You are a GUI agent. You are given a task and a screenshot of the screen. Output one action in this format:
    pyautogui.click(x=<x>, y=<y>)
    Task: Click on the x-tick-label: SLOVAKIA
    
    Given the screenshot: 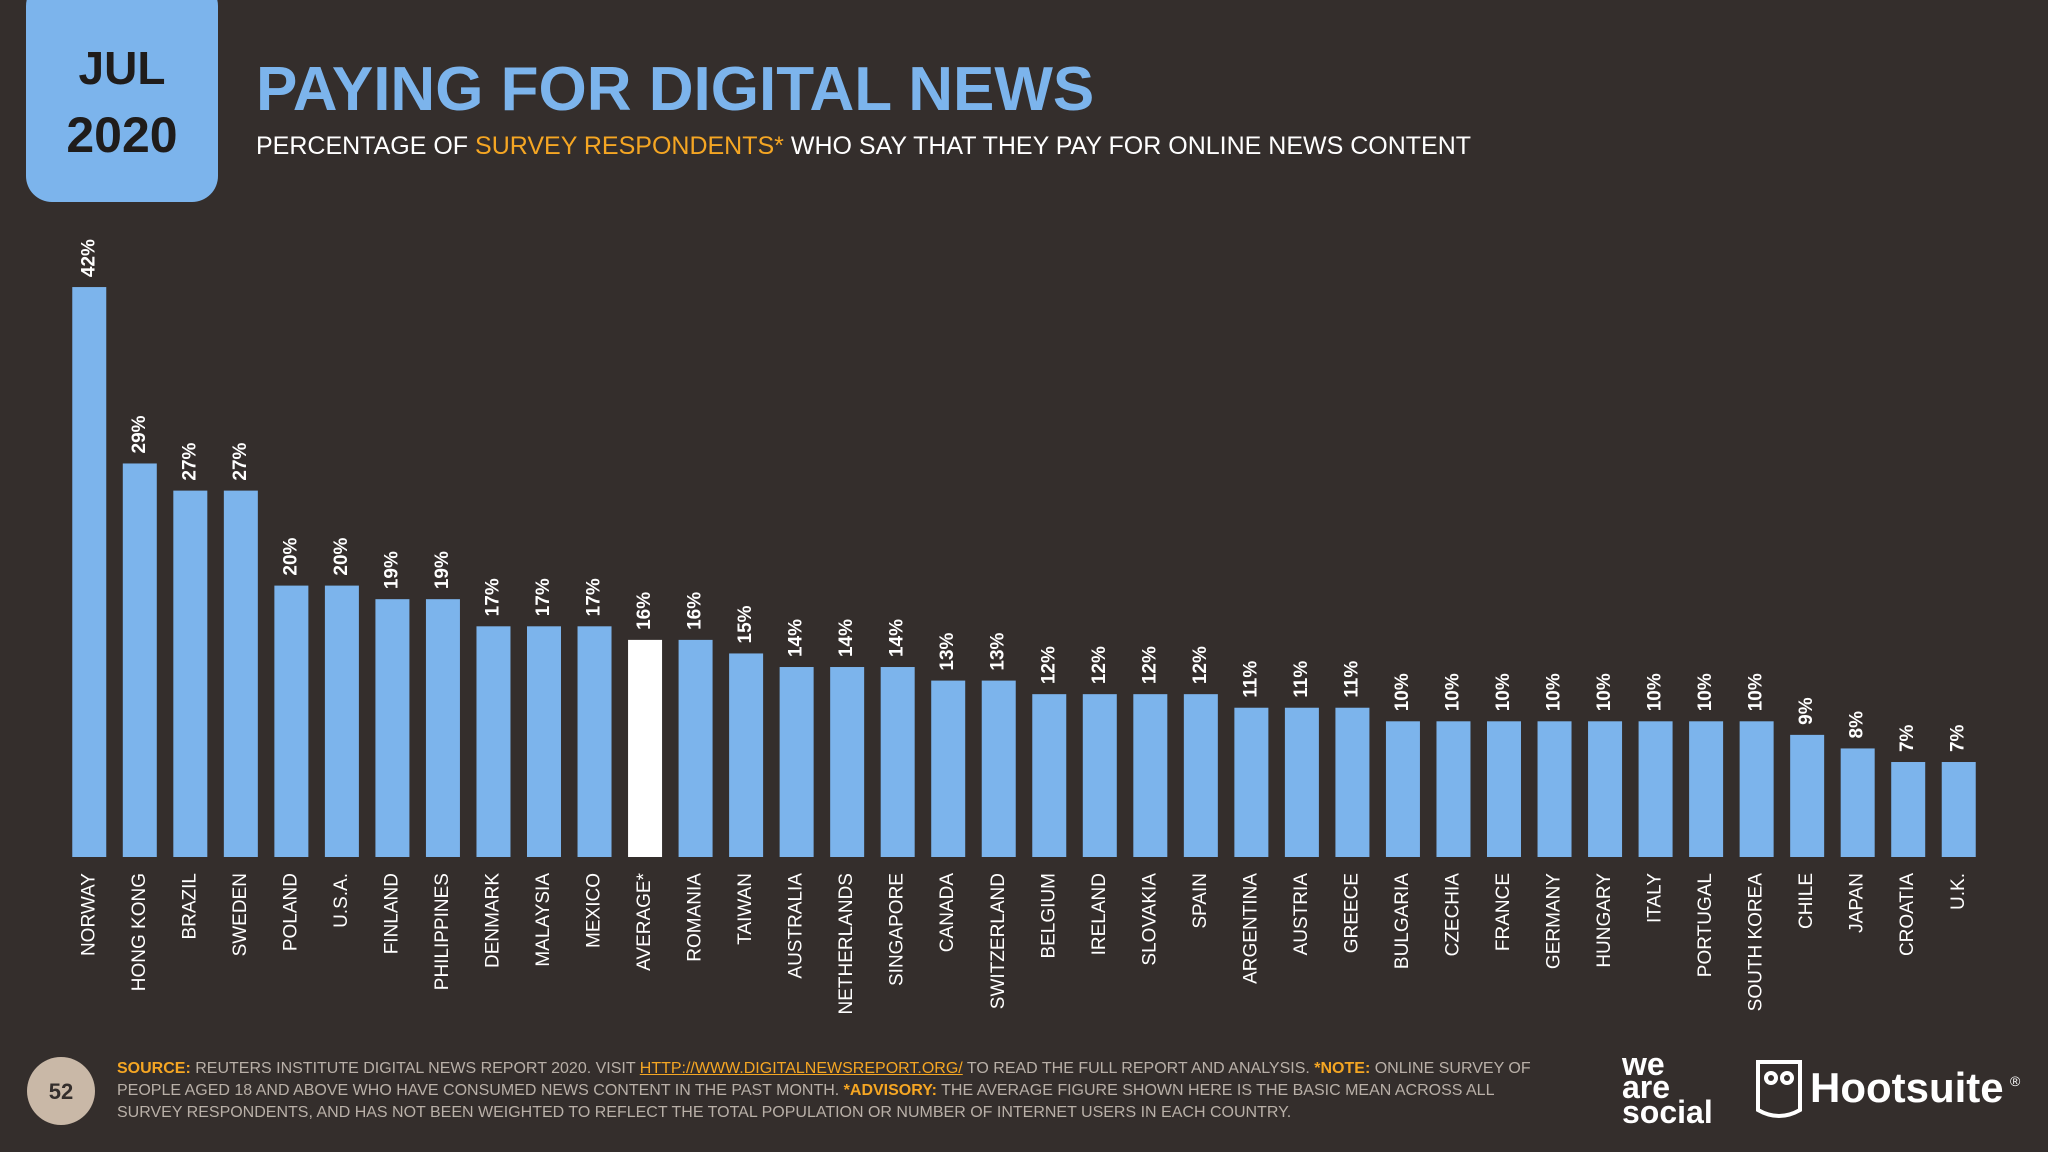 What is the action you would take?
    pyautogui.click(x=1149, y=919)
    